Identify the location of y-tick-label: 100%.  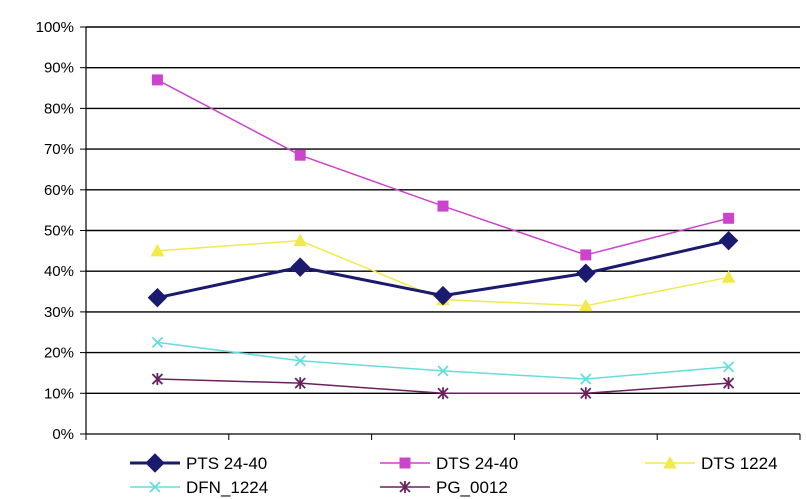
(55, 27).